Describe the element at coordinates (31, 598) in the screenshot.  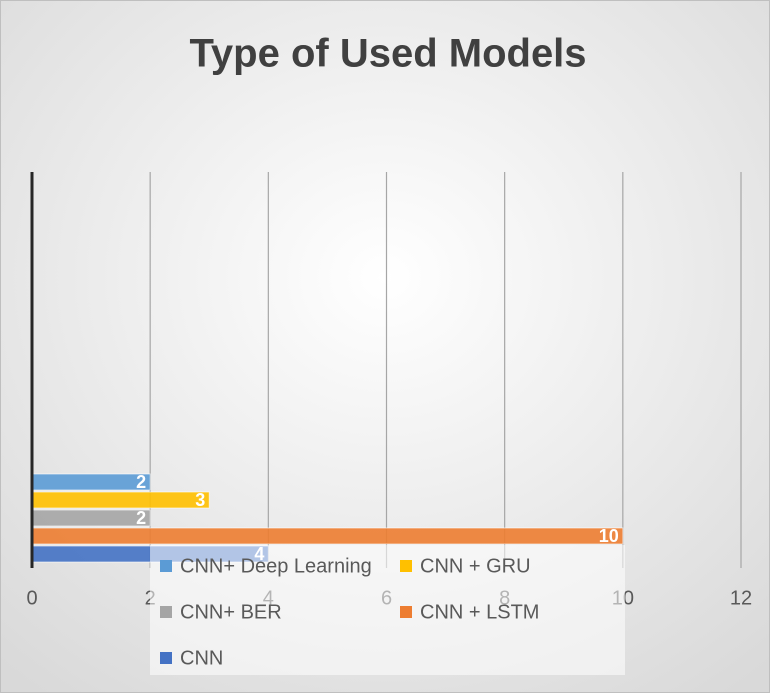
I see `x-tick-label: 0` at that location.